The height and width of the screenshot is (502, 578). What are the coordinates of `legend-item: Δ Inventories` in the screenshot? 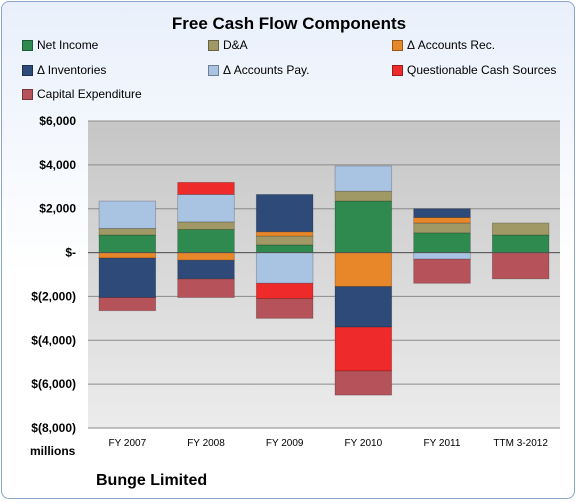 It's located at (64, 70).